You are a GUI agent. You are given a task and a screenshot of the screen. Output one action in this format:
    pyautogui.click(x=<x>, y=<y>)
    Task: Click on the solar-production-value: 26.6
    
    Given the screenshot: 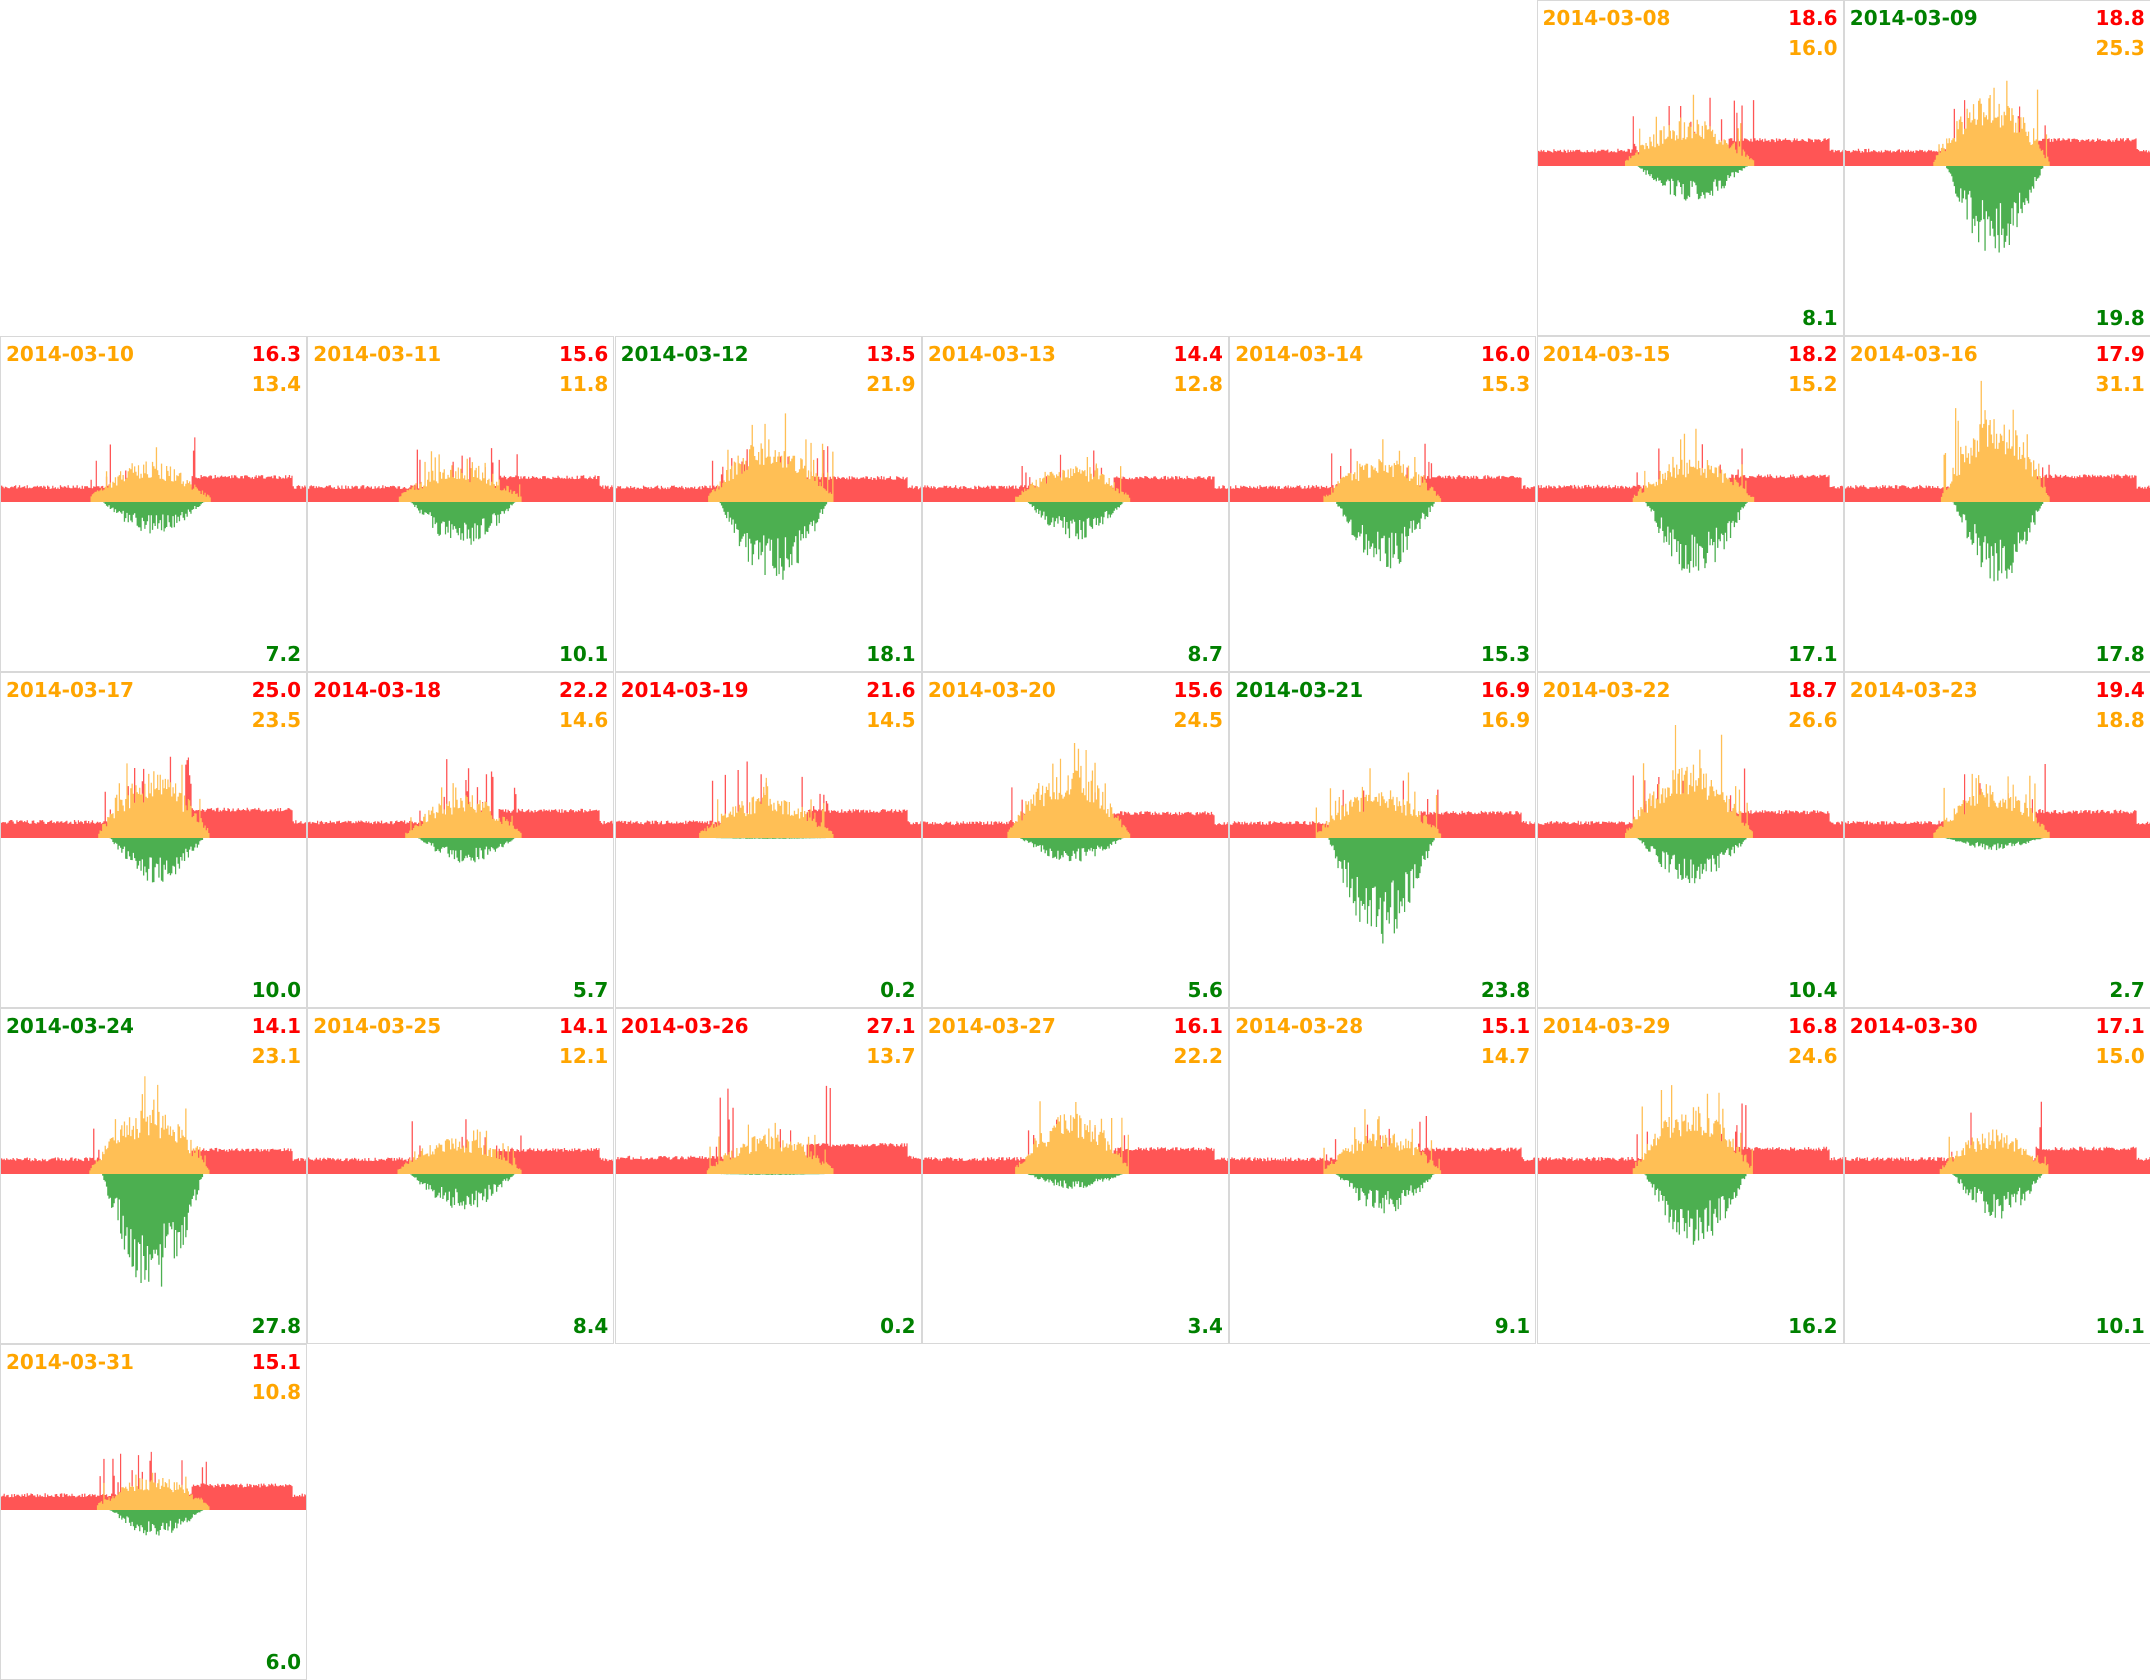 What is the action you would take?
    pyautogui.click(x=1813, y=720)
    